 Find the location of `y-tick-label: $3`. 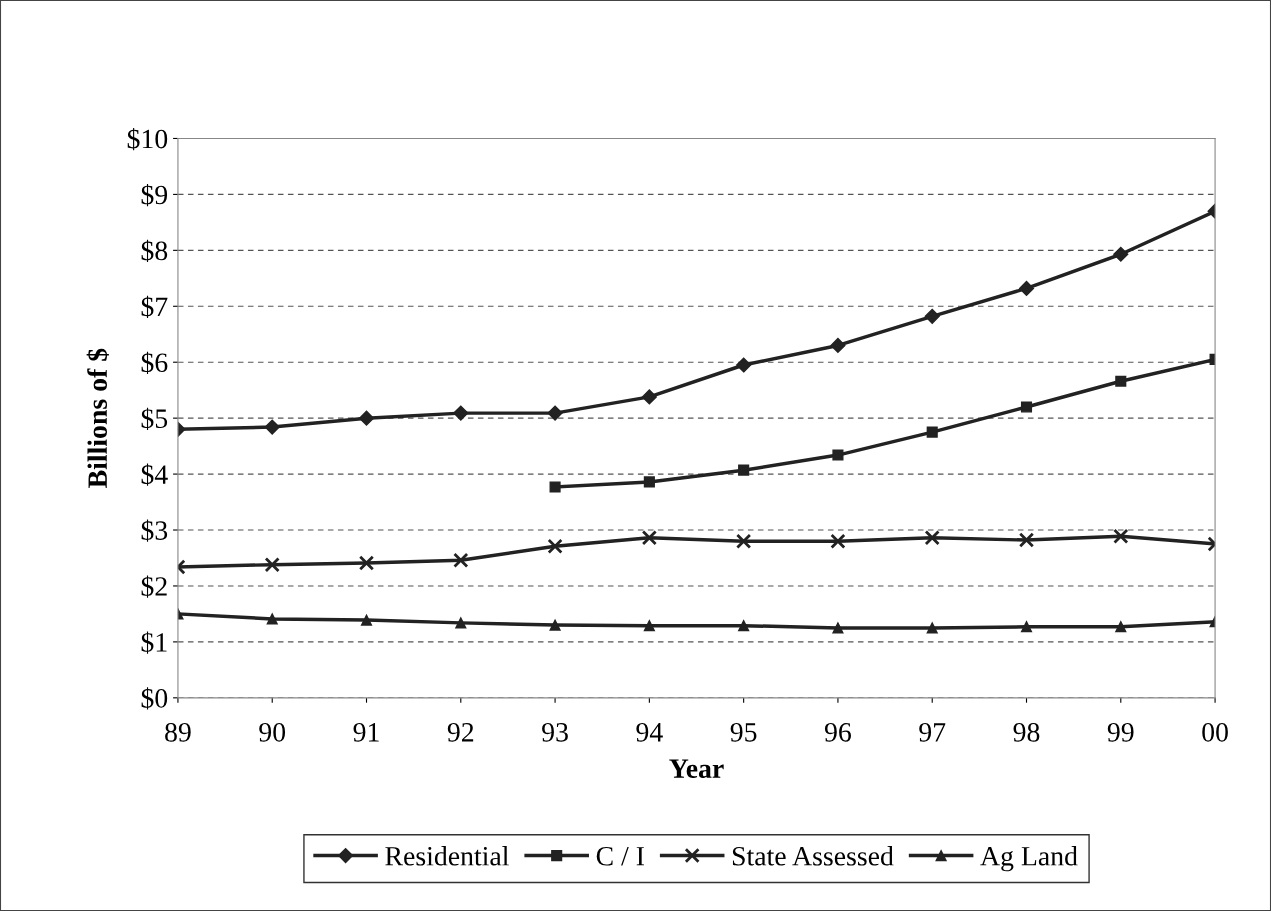

y-tick-label: $3 is located at coordinates (154, 530).